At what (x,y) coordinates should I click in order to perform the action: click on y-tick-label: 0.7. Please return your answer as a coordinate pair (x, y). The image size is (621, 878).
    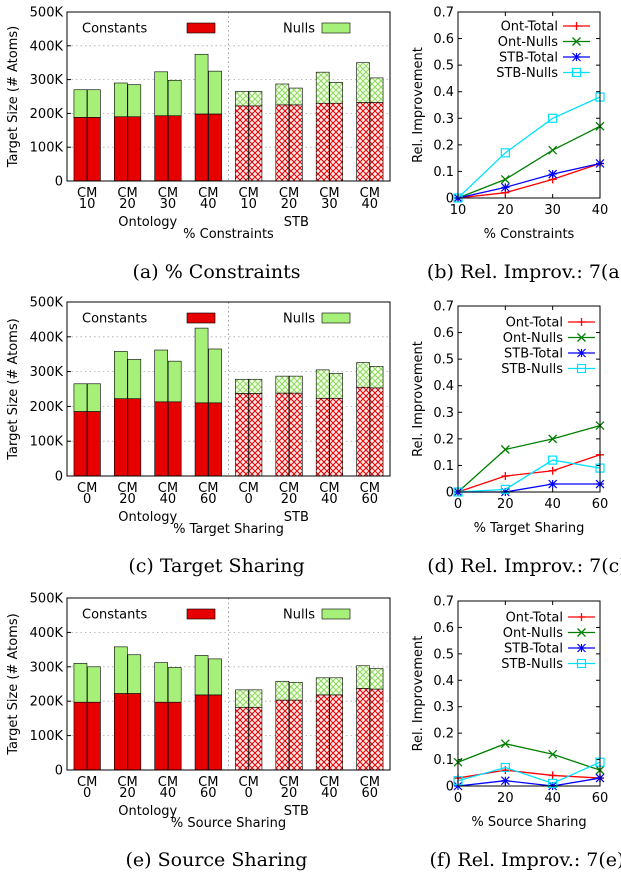
    Looking at the image, I should click on (443, 13).